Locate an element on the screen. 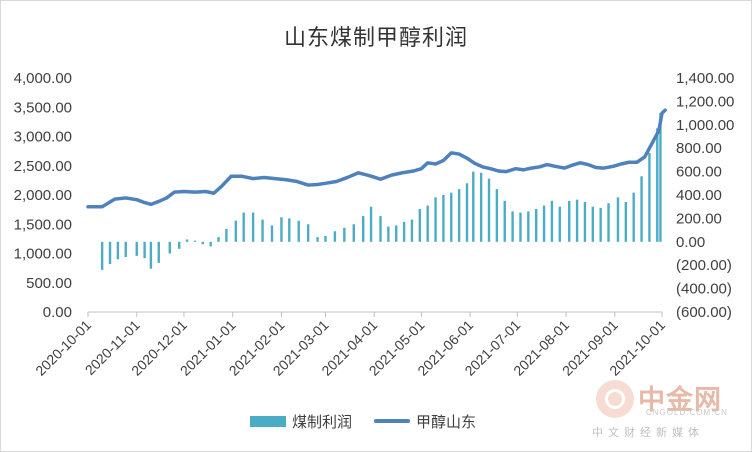 The image size is (752, 452). y-left-tick-label: 3,000.00 is located at coordinates (43, 137).